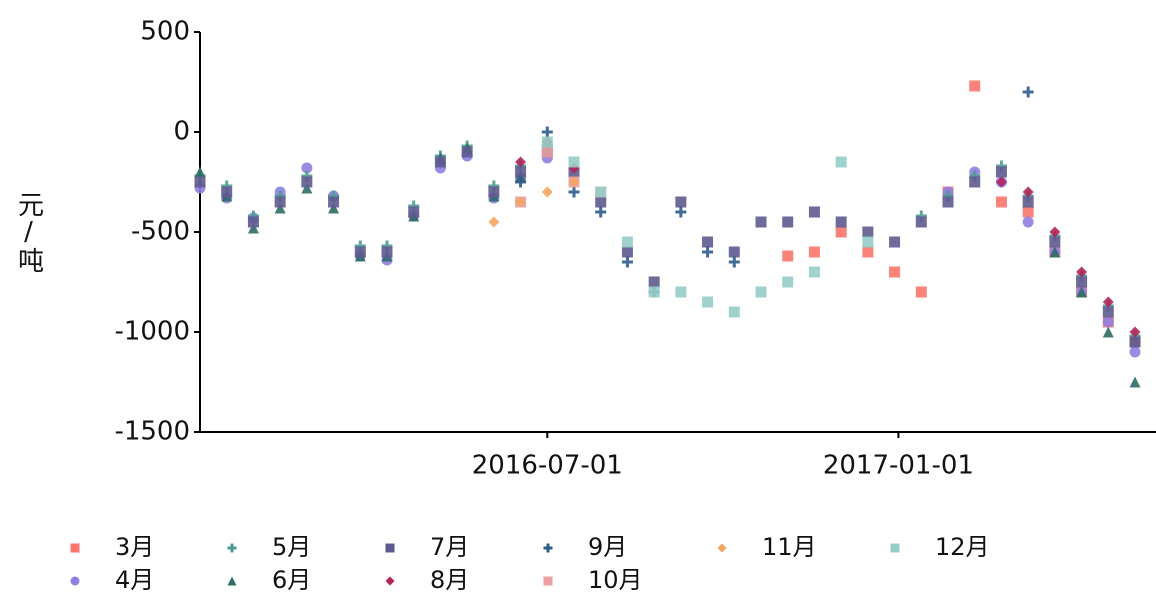  Describe the element at coordinates (134, 580) in the screenshot. I see `legend-label: 4月` at that location.